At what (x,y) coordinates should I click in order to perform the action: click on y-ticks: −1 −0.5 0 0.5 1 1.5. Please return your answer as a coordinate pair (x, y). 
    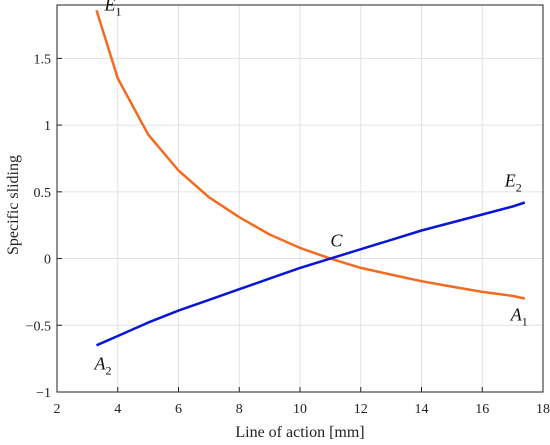
    Looking at the image, I should click on (44, 226).